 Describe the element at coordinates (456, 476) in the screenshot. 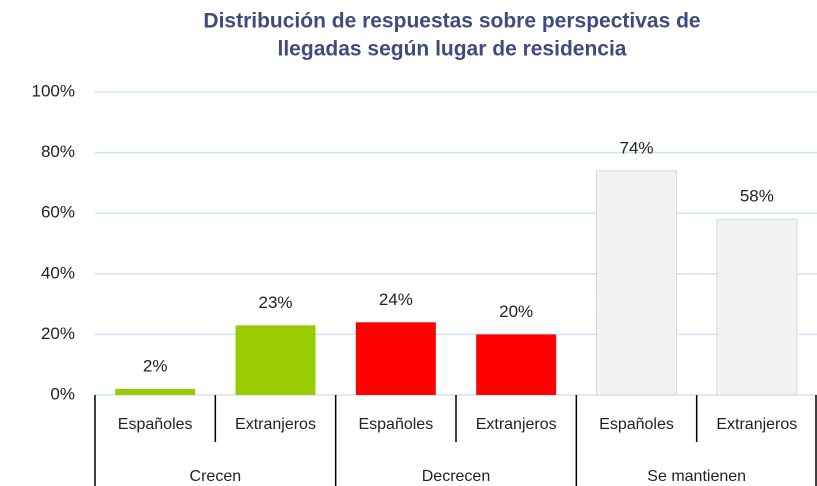

I see `group-label: Decrecen` at that location.